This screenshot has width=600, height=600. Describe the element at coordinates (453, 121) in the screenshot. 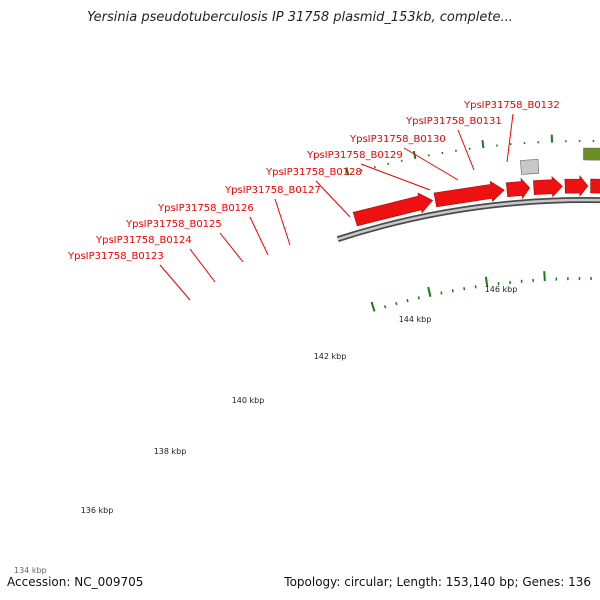

I see `gene-label: YpsIP31758_B0131` at that location.